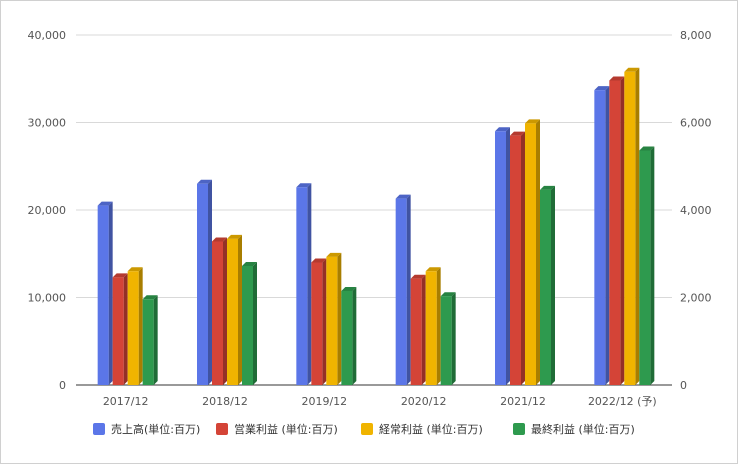 The height and width of the screenshot is (464, 738). What do you see at coordinates (286, 429) in the screenshot?
I see `legend-label: 営業利益 (単位:百万)` at bounding box center [286, 429].